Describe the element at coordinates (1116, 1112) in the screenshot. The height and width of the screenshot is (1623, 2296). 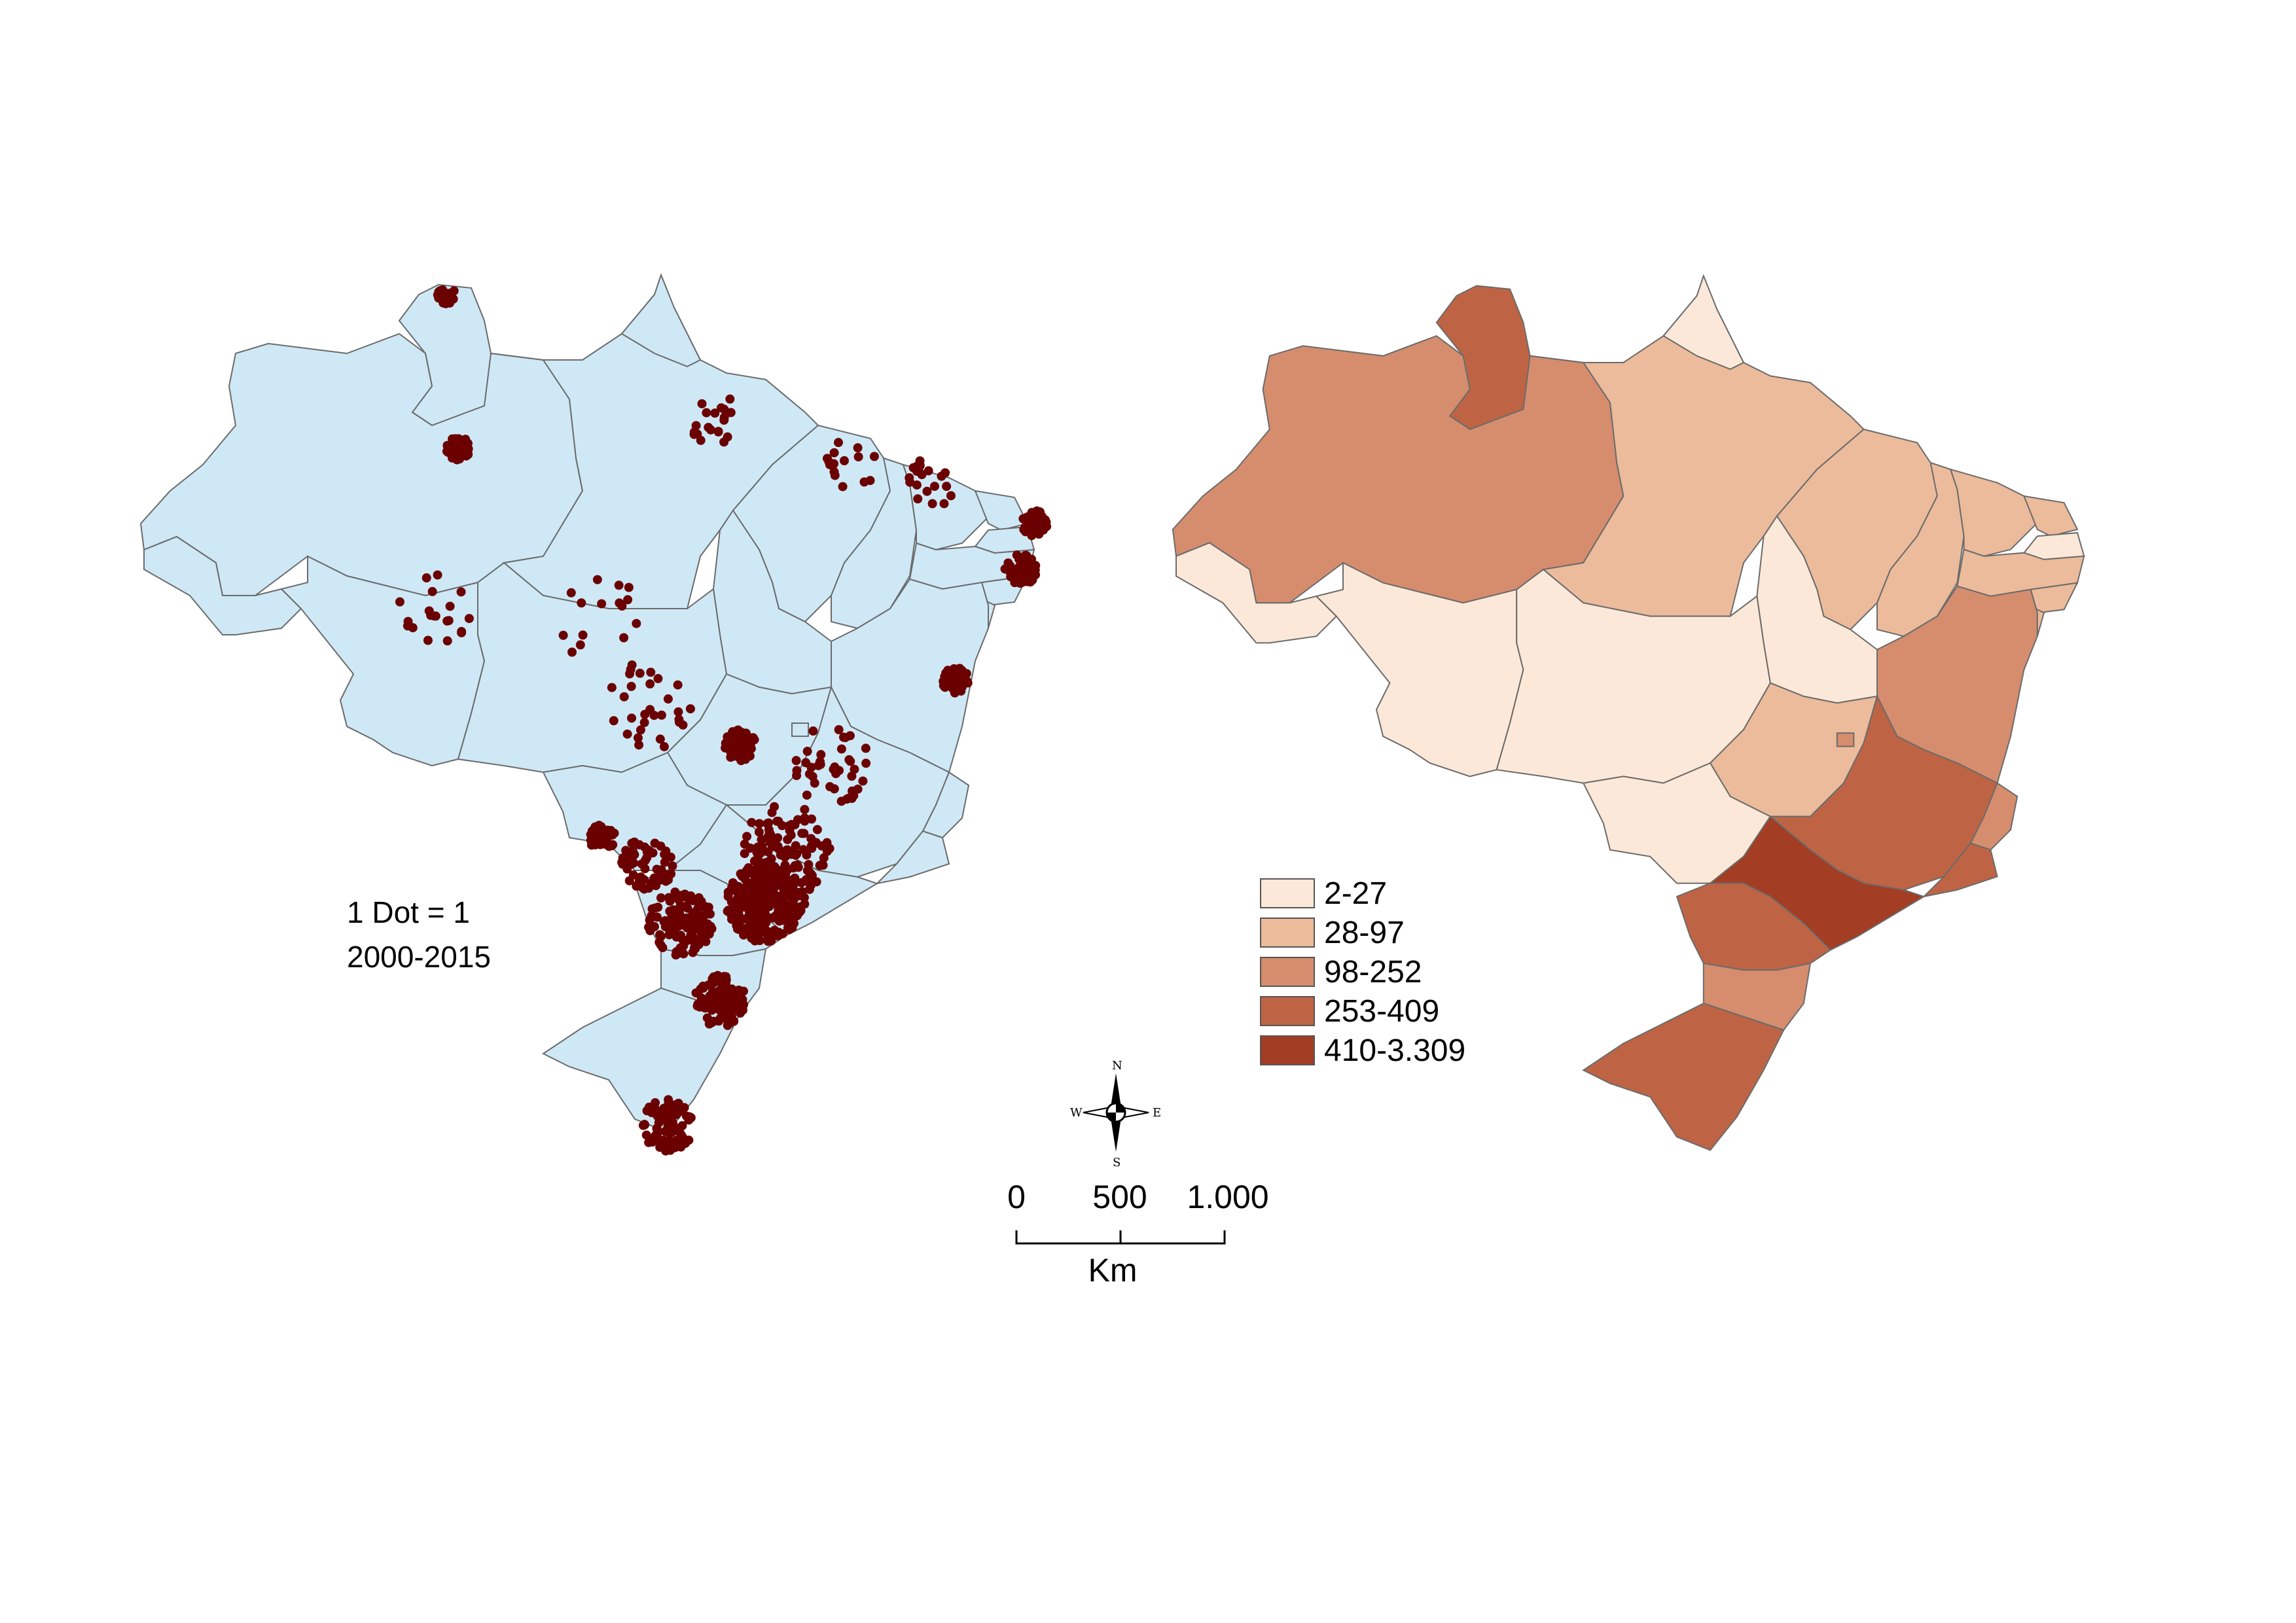
I see `compass-rose-icon` at that location.